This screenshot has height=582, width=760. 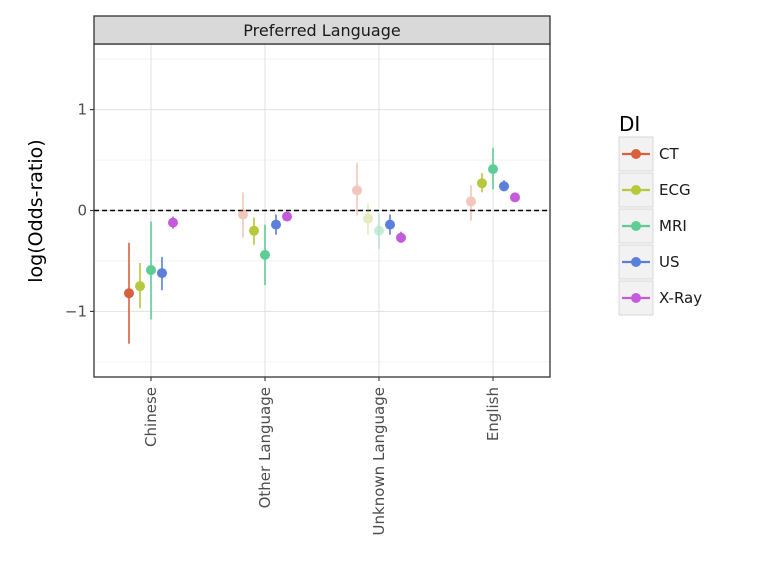 I want to click on legend-item-us: US, so click(x=649, y=262).